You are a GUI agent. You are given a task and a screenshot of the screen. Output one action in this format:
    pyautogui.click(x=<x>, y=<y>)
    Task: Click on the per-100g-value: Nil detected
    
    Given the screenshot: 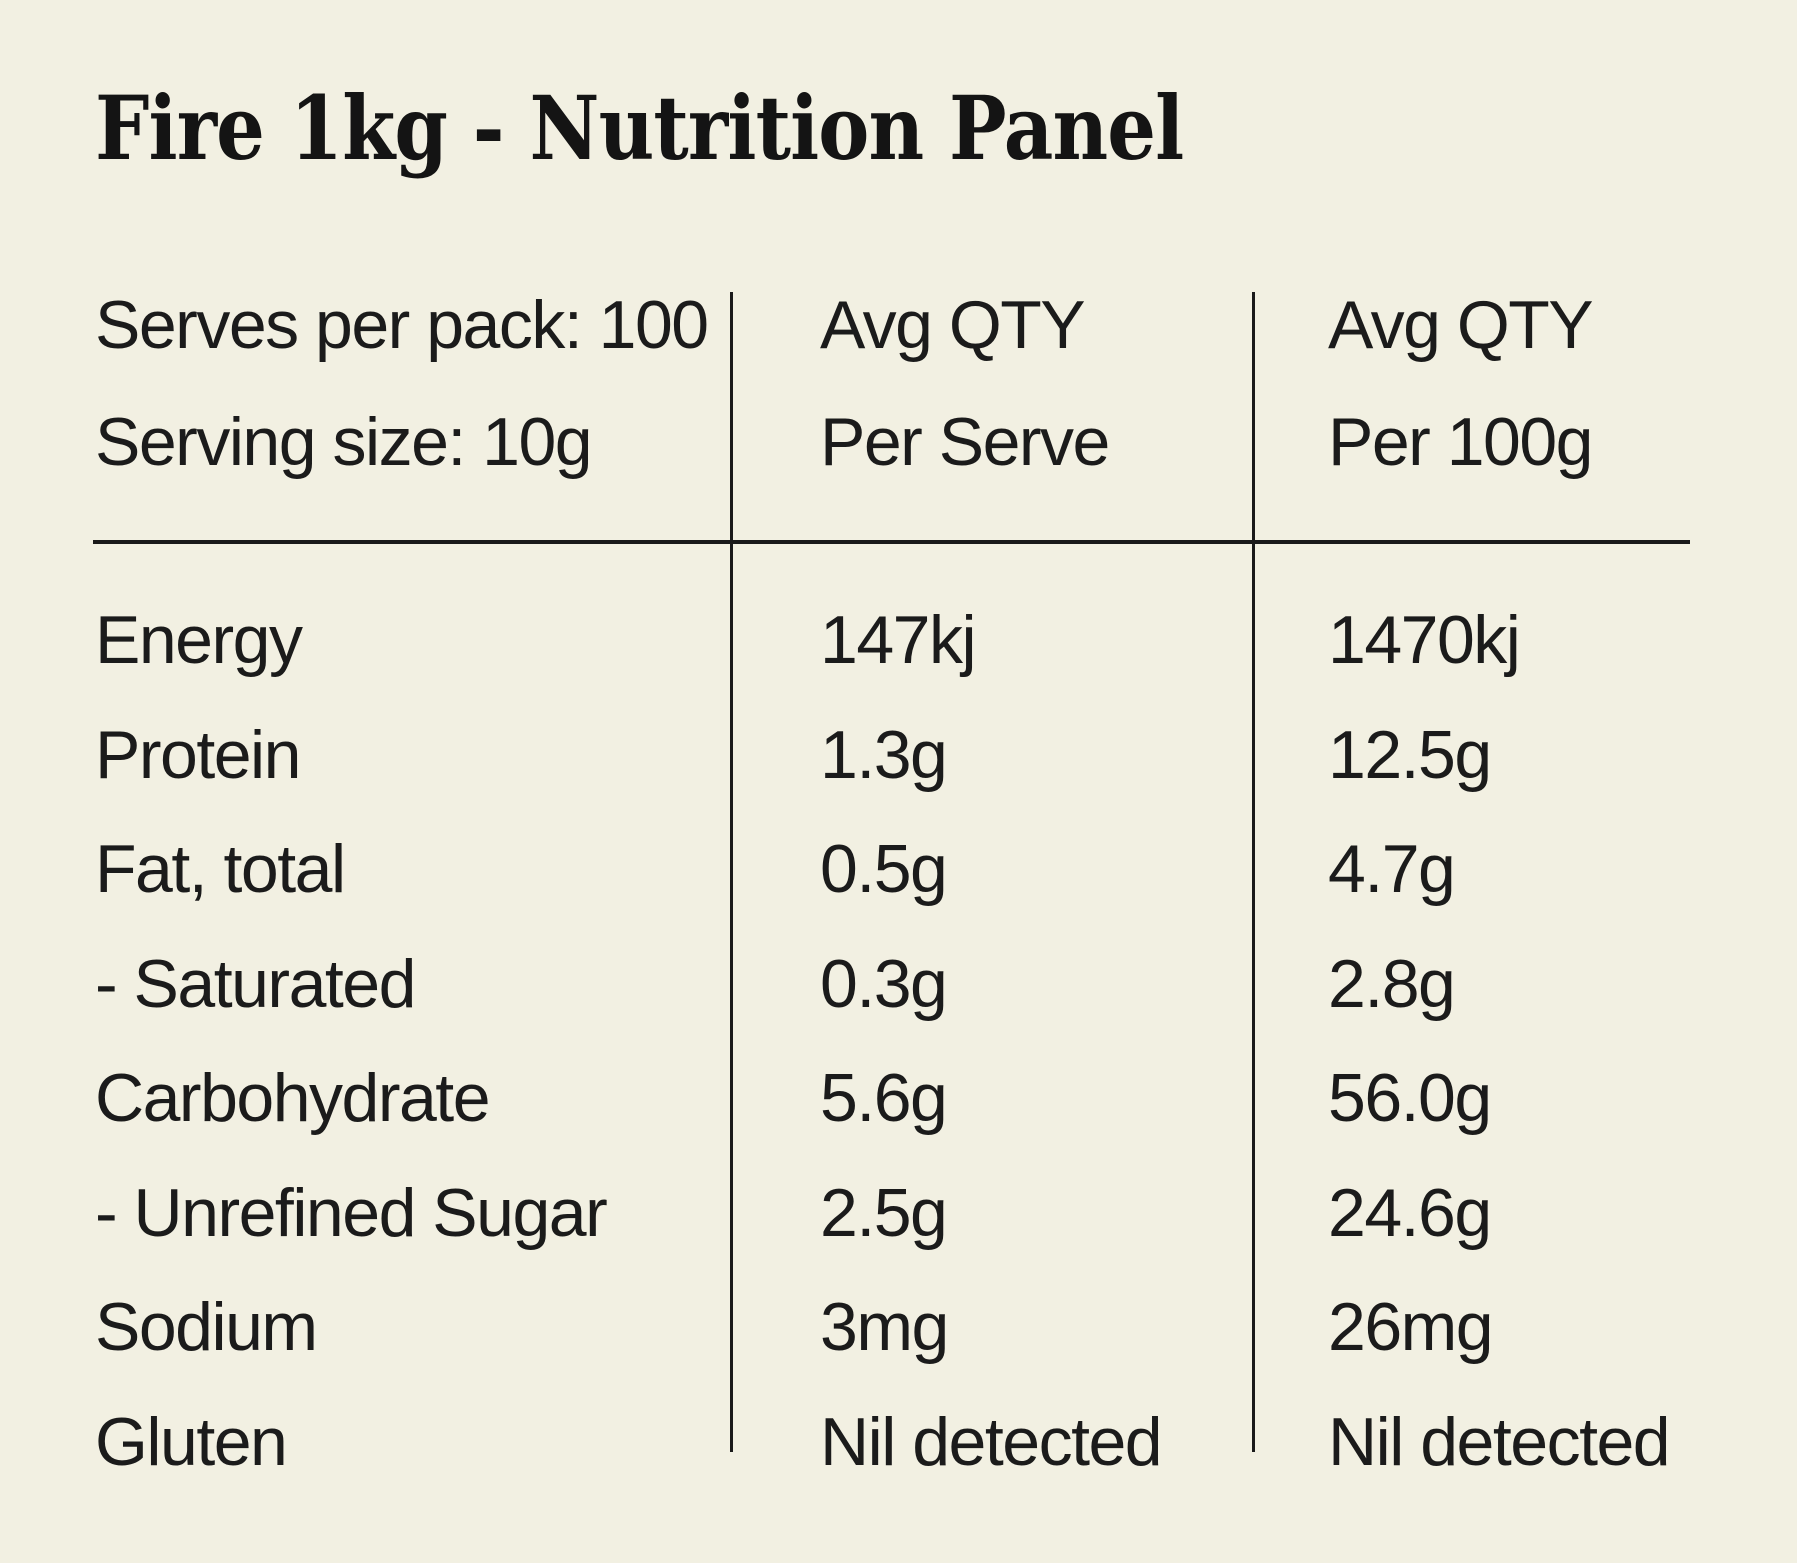 What is the action you would take?
    pyautogui.click(x=1499, y=1441)
    